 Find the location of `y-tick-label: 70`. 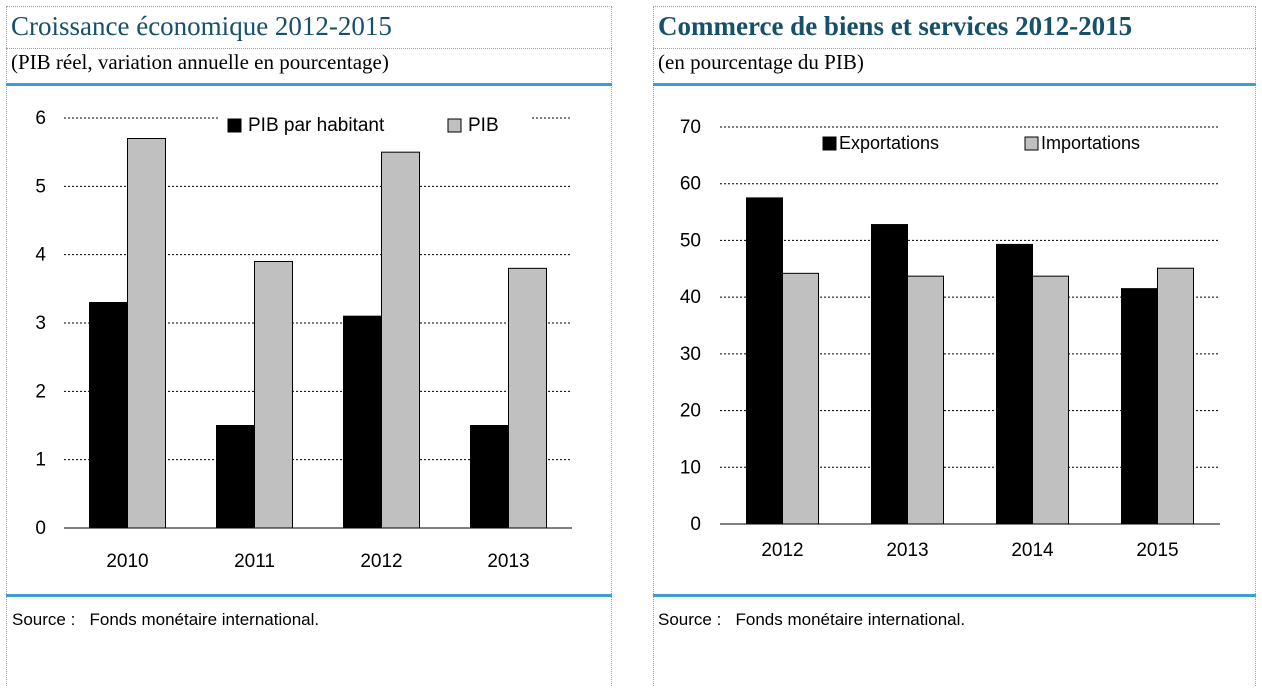

y-tick-label: 70 is located at coordinates (690, 127).